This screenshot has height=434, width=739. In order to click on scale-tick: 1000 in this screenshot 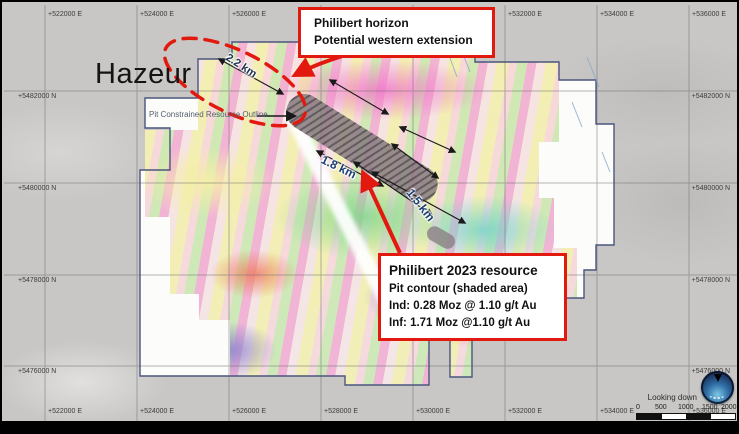, I will do `click(686, 407)`.